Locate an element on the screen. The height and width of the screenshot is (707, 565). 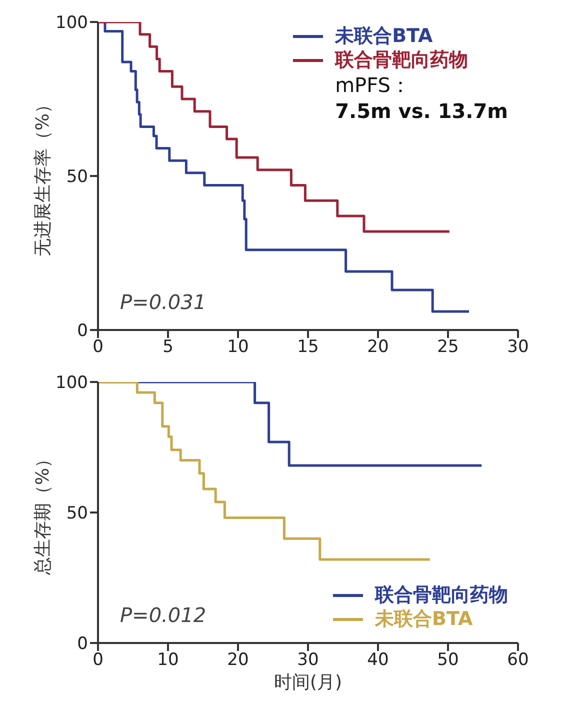
x-axis-title: 时间(月) is located at coordinates (308, 682).